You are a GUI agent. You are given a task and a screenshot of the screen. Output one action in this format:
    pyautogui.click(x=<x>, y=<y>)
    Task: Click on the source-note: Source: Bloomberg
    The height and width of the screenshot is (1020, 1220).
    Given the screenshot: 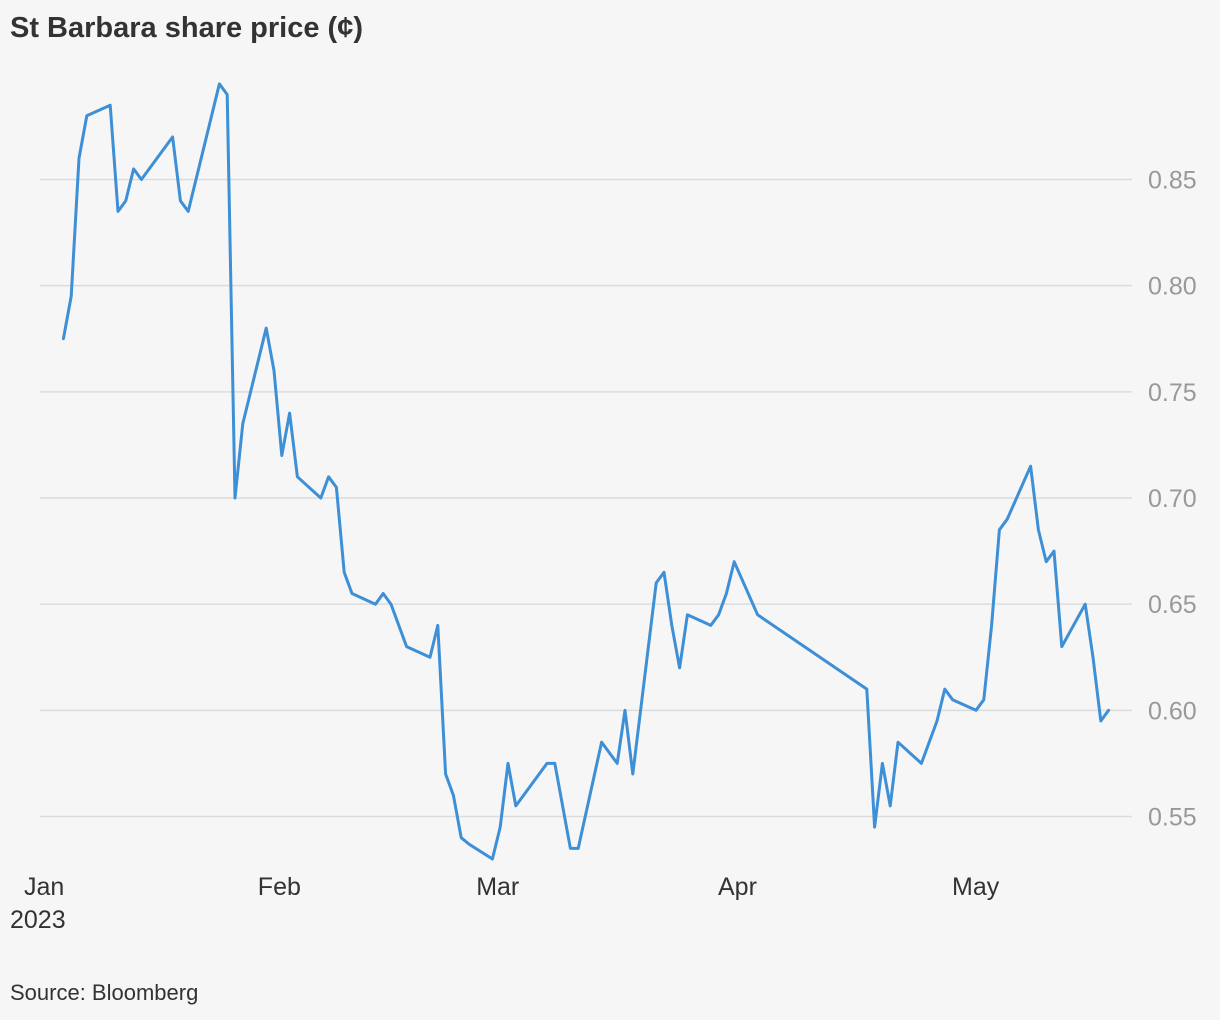 What is the action you would take?
    pyautogui.click(x=104, y=992)
    